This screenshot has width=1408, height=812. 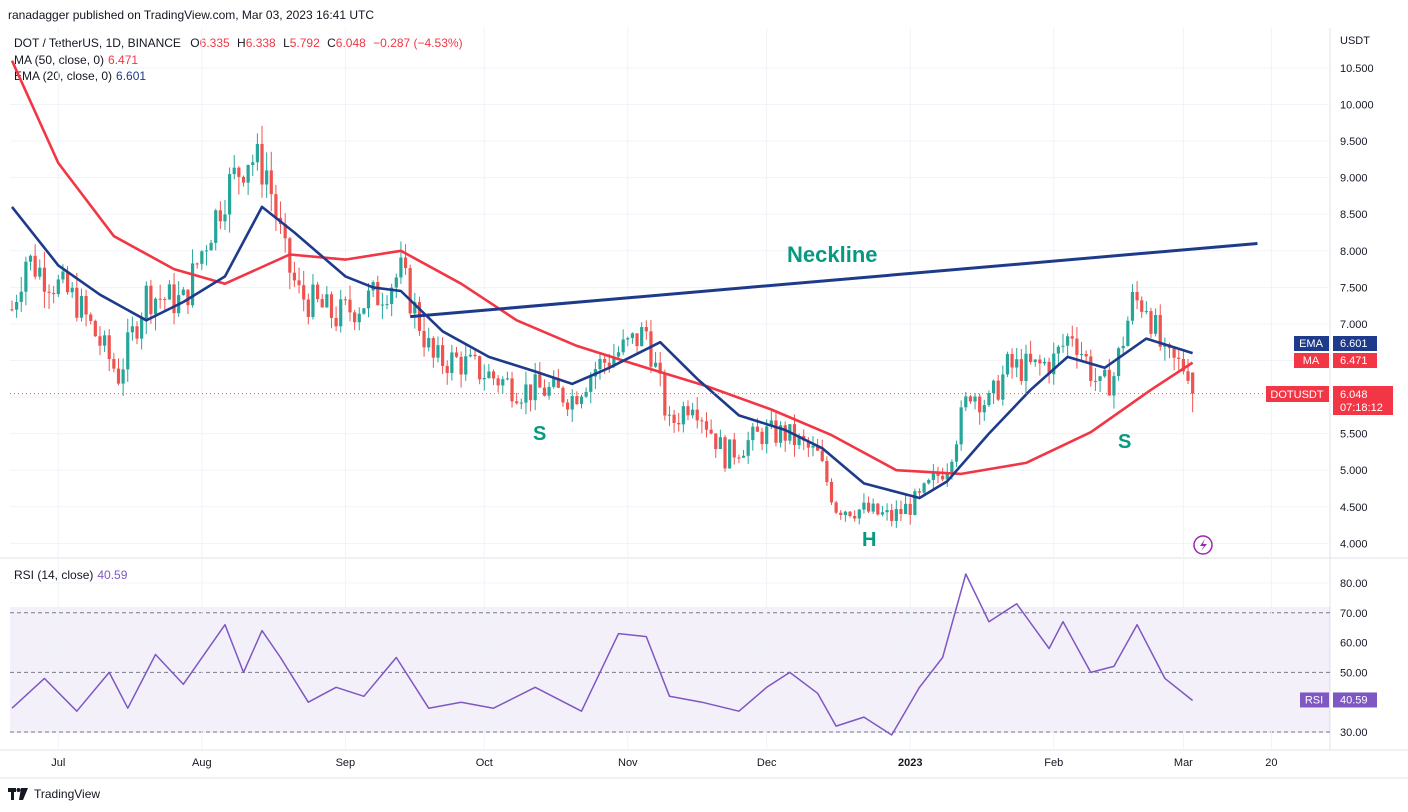 What do you see at coordinates (54, 794) in the screenshot?
I see `tradingview-footer: TradingView` at bounding box center [54, 794].